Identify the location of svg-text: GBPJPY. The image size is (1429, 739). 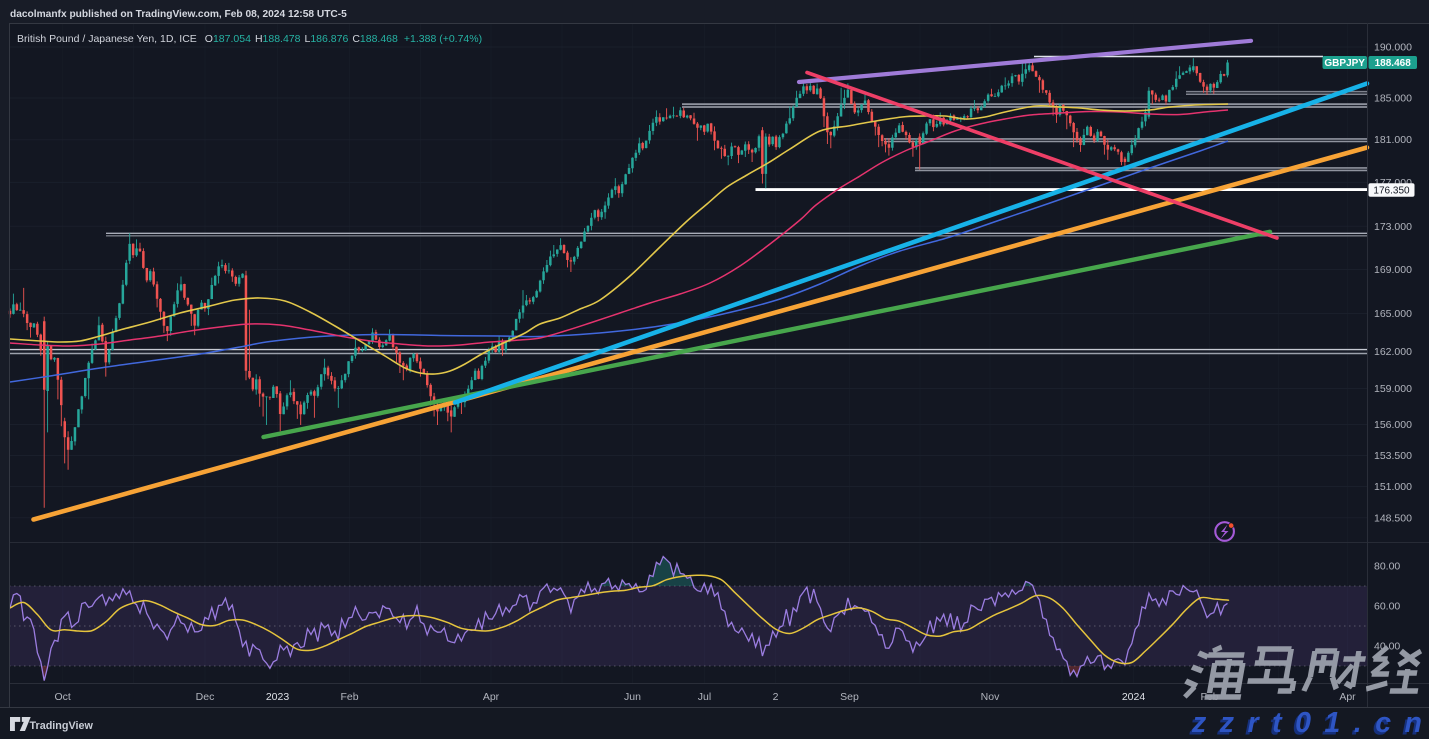
(1344, 63).